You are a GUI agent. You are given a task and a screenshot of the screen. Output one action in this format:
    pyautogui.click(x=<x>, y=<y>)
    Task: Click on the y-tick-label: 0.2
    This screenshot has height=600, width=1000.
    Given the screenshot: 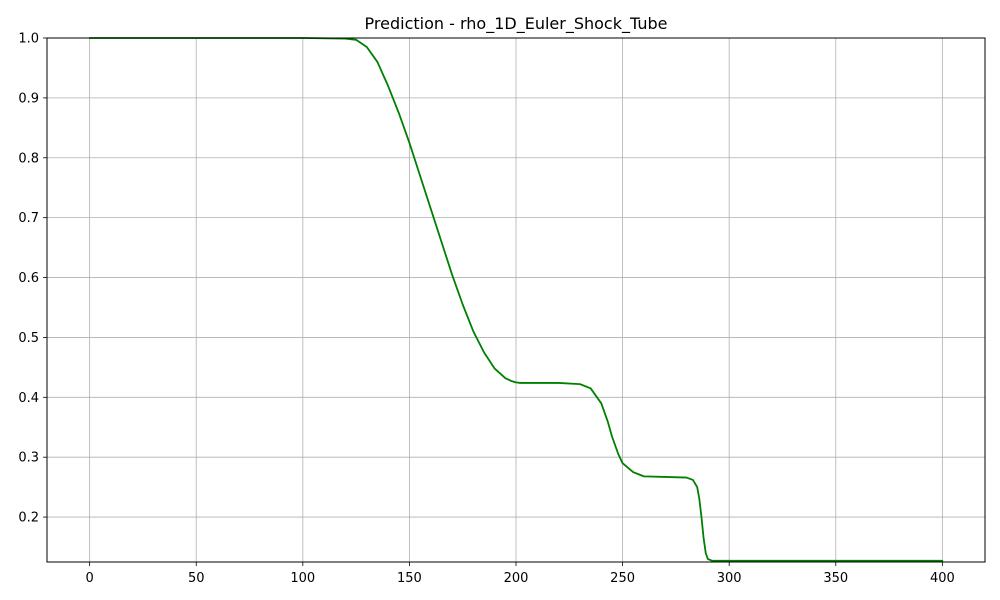 What is the action you would take?
    pyautogui.click(x=28, y=518)
    